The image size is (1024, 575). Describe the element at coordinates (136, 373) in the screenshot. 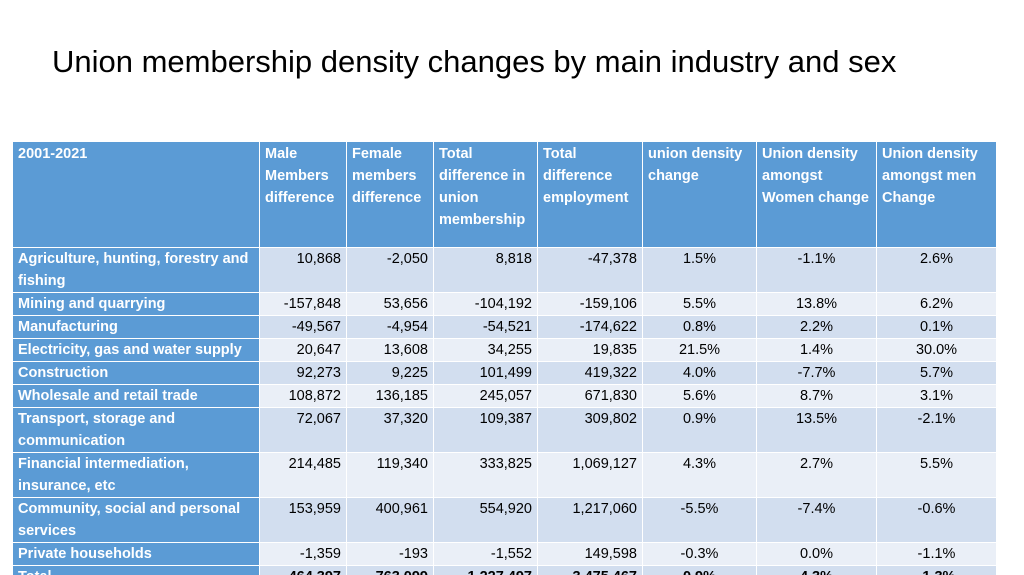

I see `industry-name-cell: Construction` at that location.